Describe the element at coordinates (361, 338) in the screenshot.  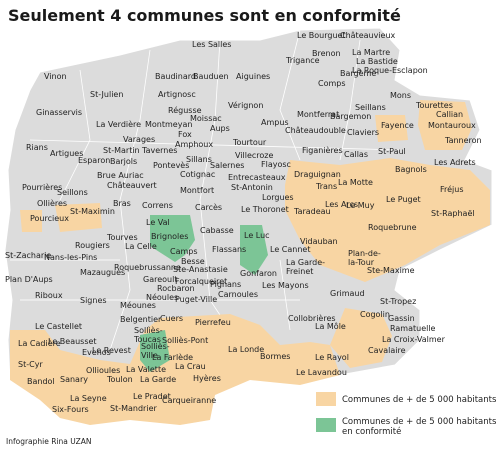
I see `region-cogolin` at that location.